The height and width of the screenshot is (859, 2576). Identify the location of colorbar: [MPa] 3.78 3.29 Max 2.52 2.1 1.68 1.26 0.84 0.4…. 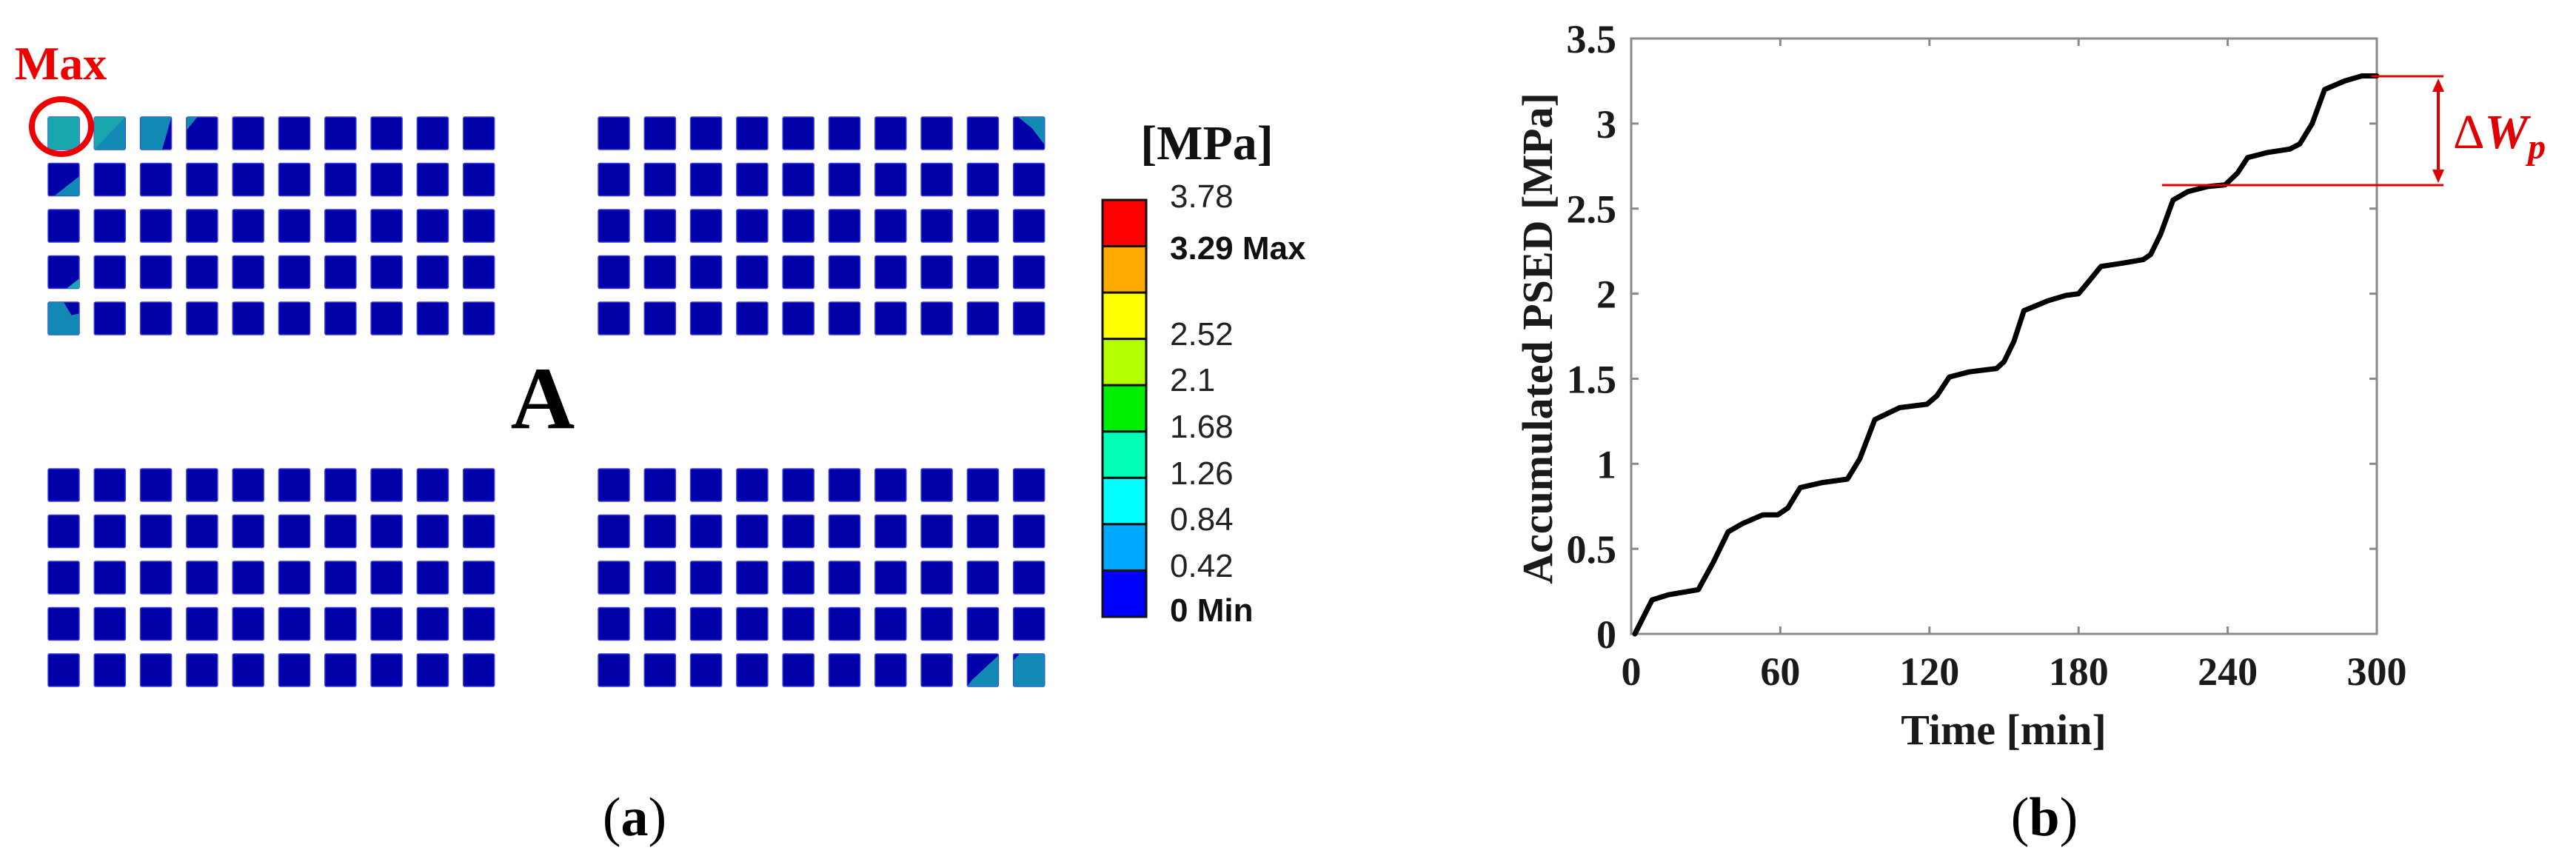
(1203, 372).